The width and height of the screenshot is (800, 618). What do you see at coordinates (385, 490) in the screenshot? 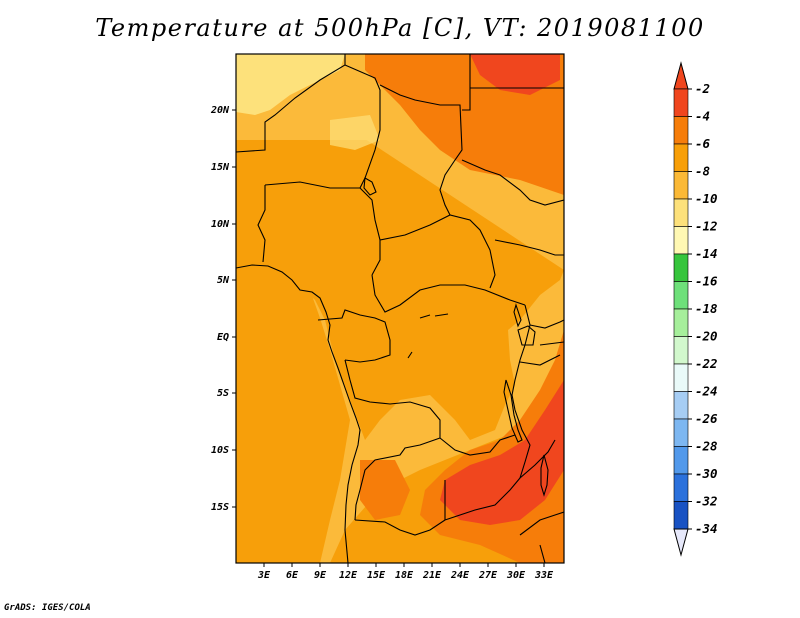
I see `hot-southwest` at bounding box center [385, 490].